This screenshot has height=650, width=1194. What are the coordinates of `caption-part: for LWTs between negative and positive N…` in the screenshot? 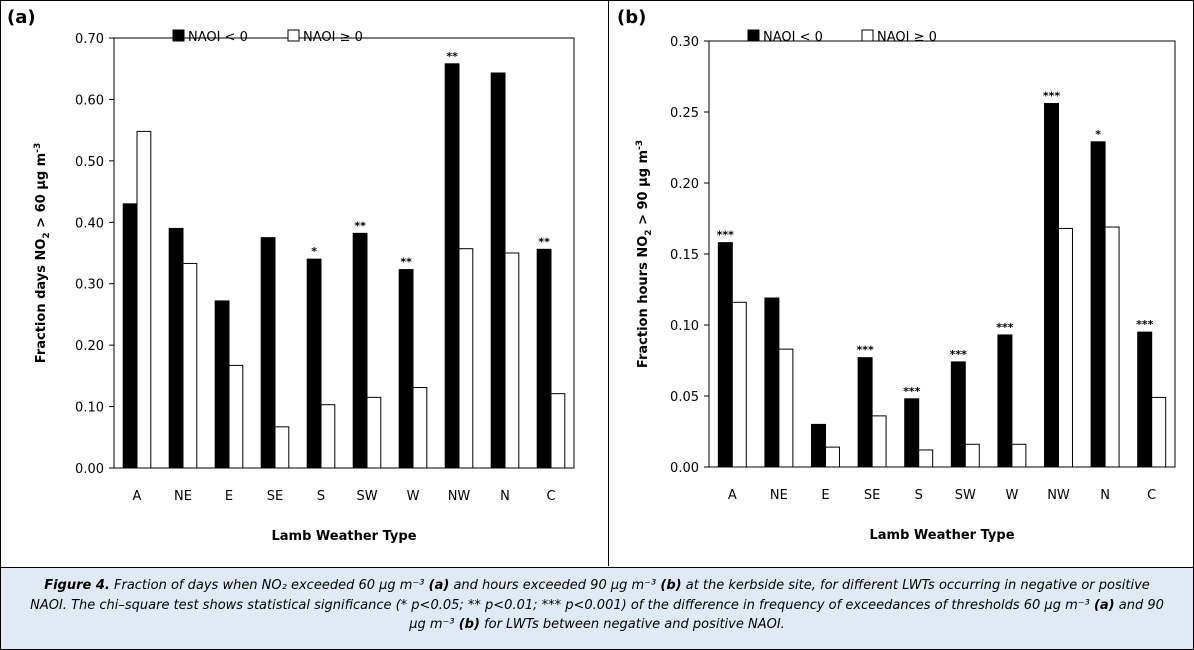 It's located at (632, 624).